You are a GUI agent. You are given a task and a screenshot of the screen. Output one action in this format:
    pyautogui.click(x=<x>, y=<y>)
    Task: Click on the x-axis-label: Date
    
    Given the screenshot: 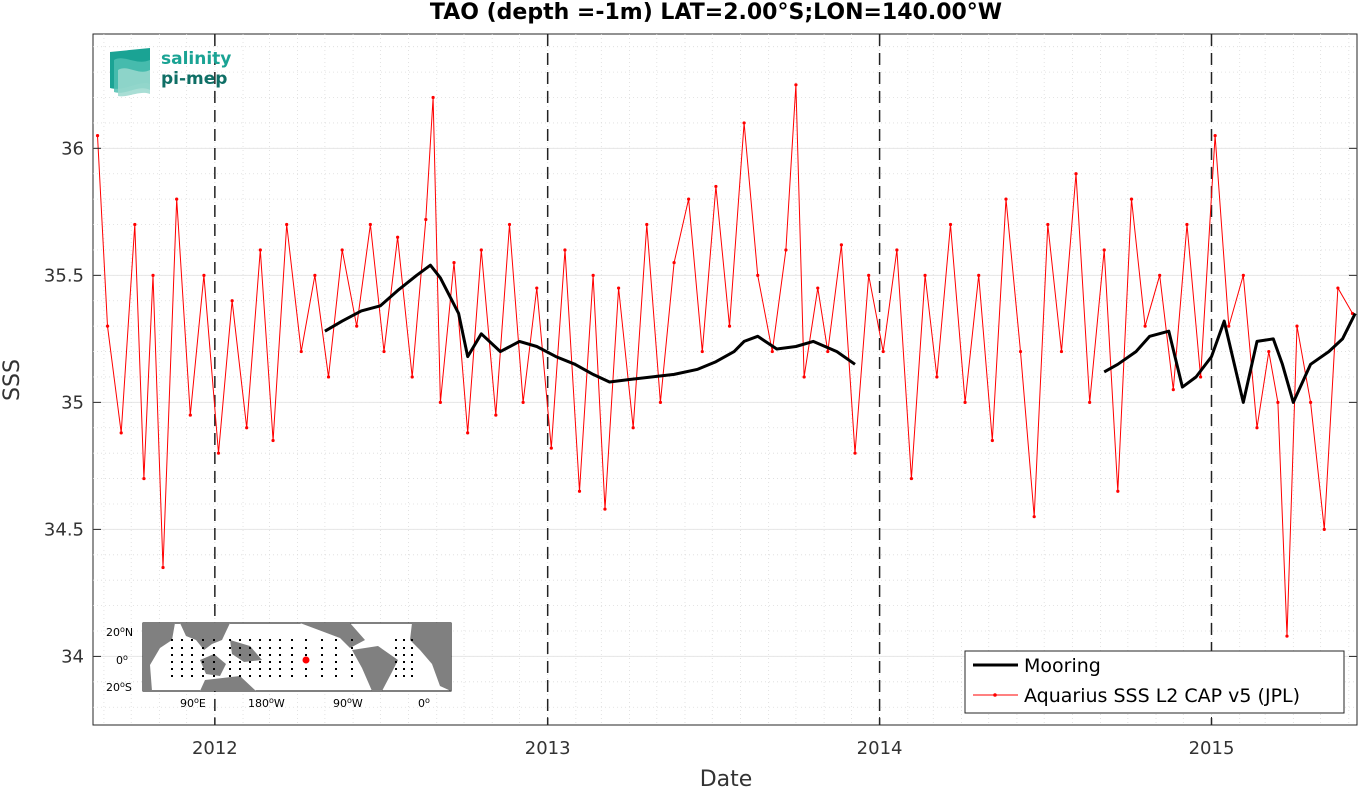 What is the action you would take?
    pyautogui.click(x=726, y=778)
    